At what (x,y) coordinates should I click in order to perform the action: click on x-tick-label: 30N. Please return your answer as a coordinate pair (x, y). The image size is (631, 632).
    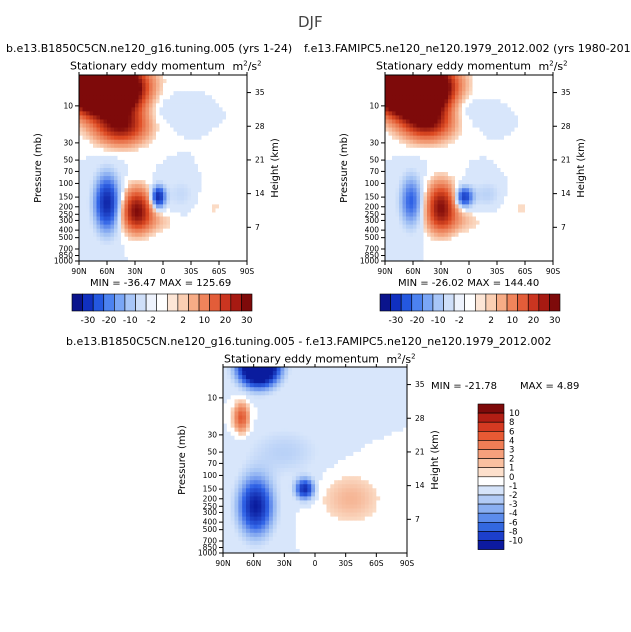
    Looking at the image, I should click on (134, 271).